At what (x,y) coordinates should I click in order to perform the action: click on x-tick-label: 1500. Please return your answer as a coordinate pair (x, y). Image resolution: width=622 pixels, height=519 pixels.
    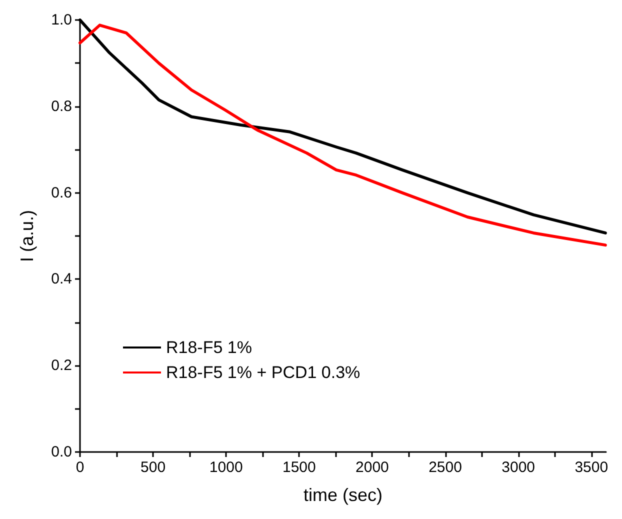
    Looking at the image, I should click on (299, 467).